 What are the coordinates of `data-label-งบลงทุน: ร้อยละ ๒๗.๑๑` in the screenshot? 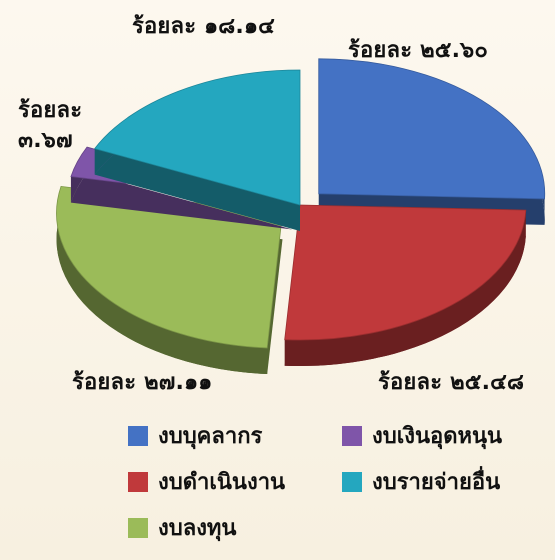 It's located at (142, 382).